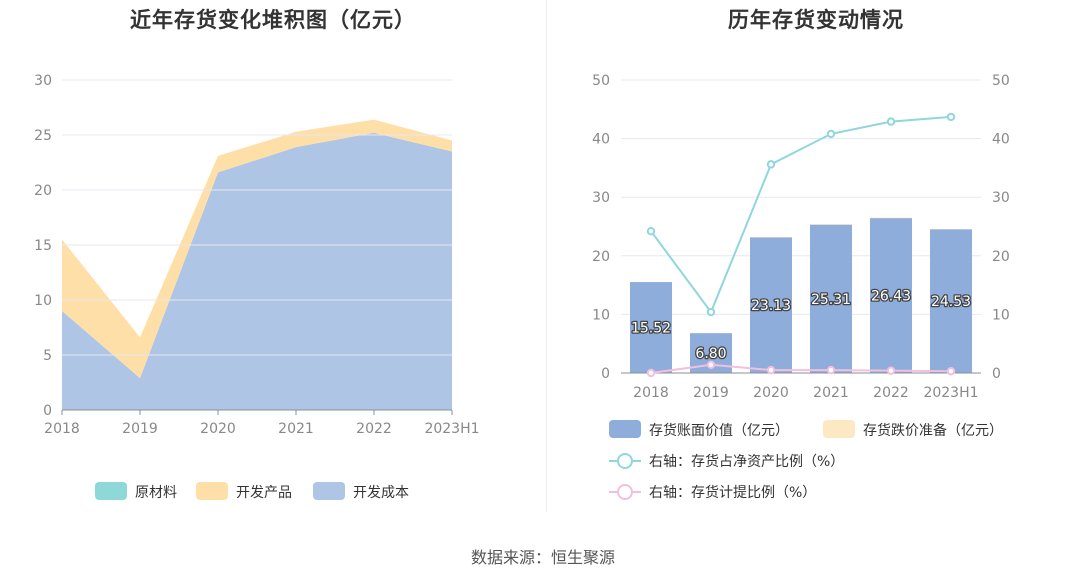 This screenshot has width=1086, height=582. Describe the element at coordinates (273, 20) in the screenshot. I see `left-chart-title: 近年存货变化堆积图（亿元）` at that location.